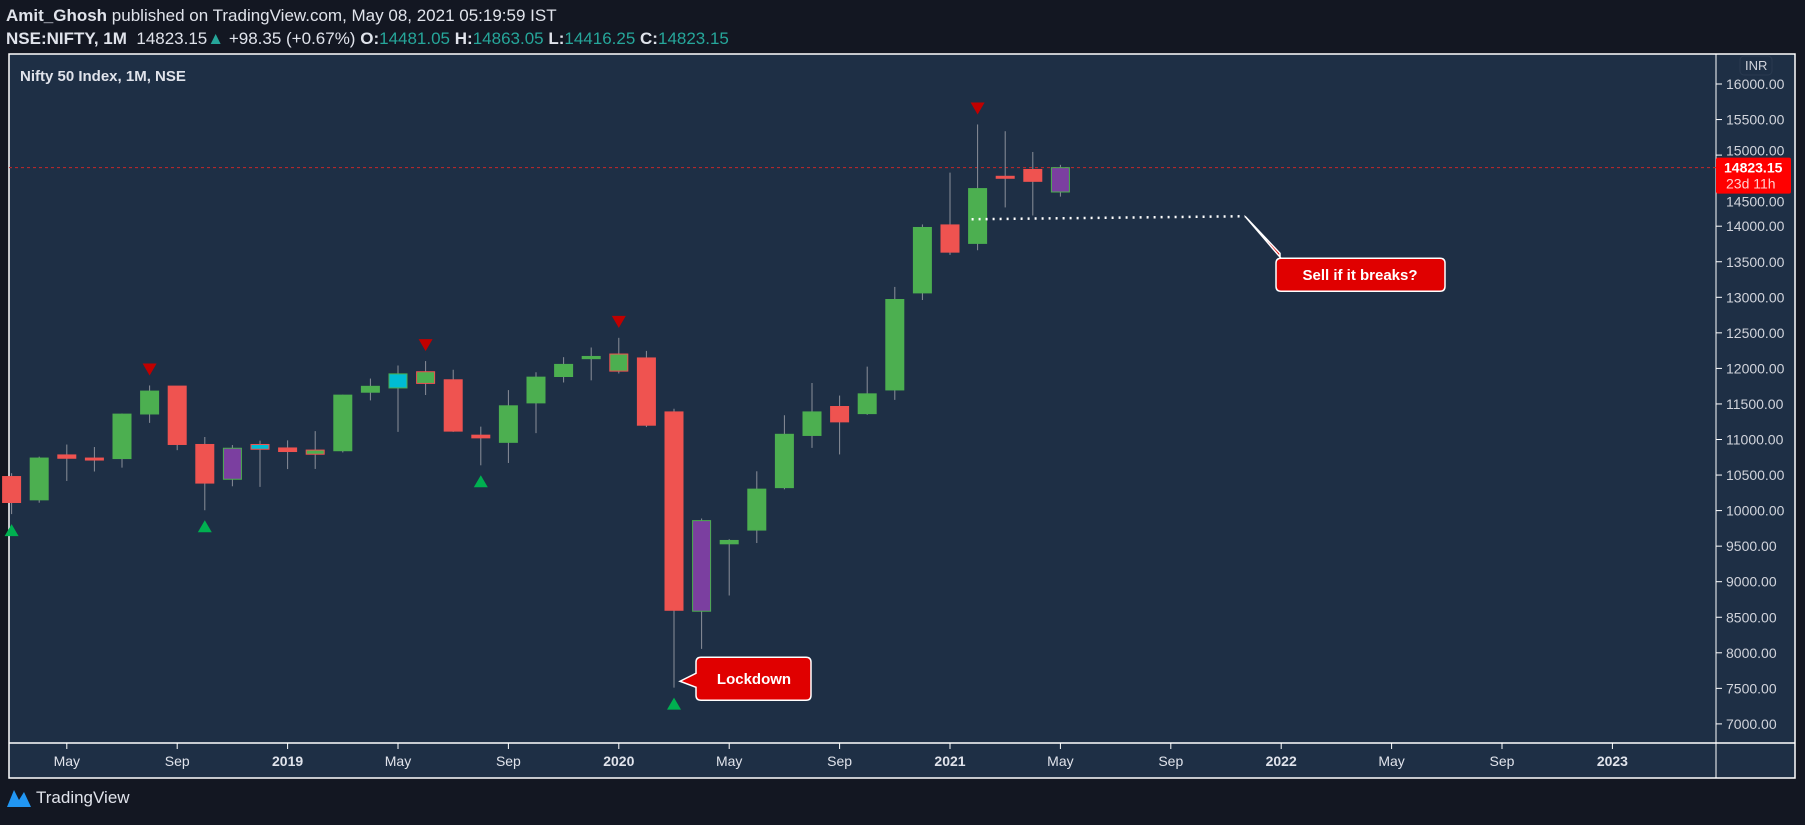 The height and width of the screenshot is (825, 1805). I want to click on x-tick-label: 2020, so click(618, 761).